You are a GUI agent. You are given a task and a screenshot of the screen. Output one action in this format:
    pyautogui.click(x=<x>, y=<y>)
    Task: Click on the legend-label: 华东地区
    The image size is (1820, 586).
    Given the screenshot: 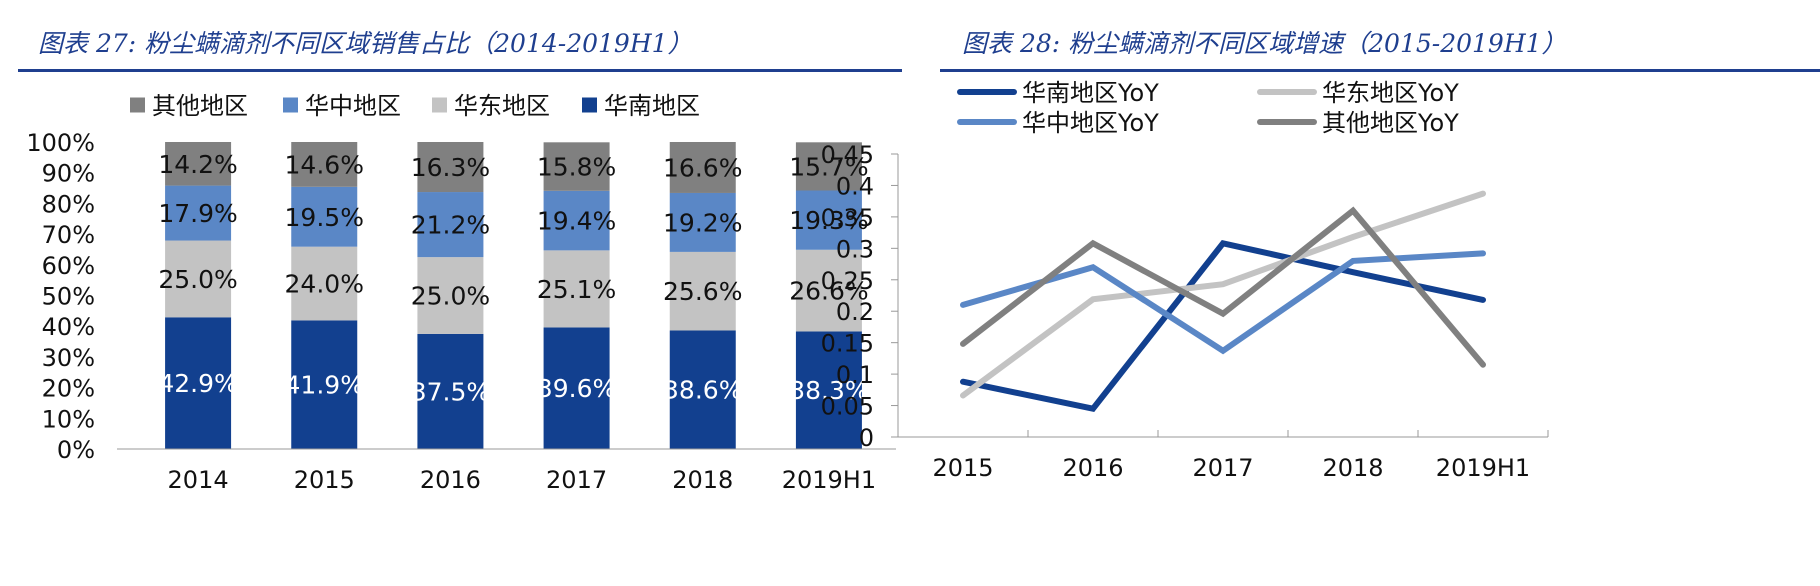 What is the action you would take?
    pyautogui.click(x=502, y=106)
    